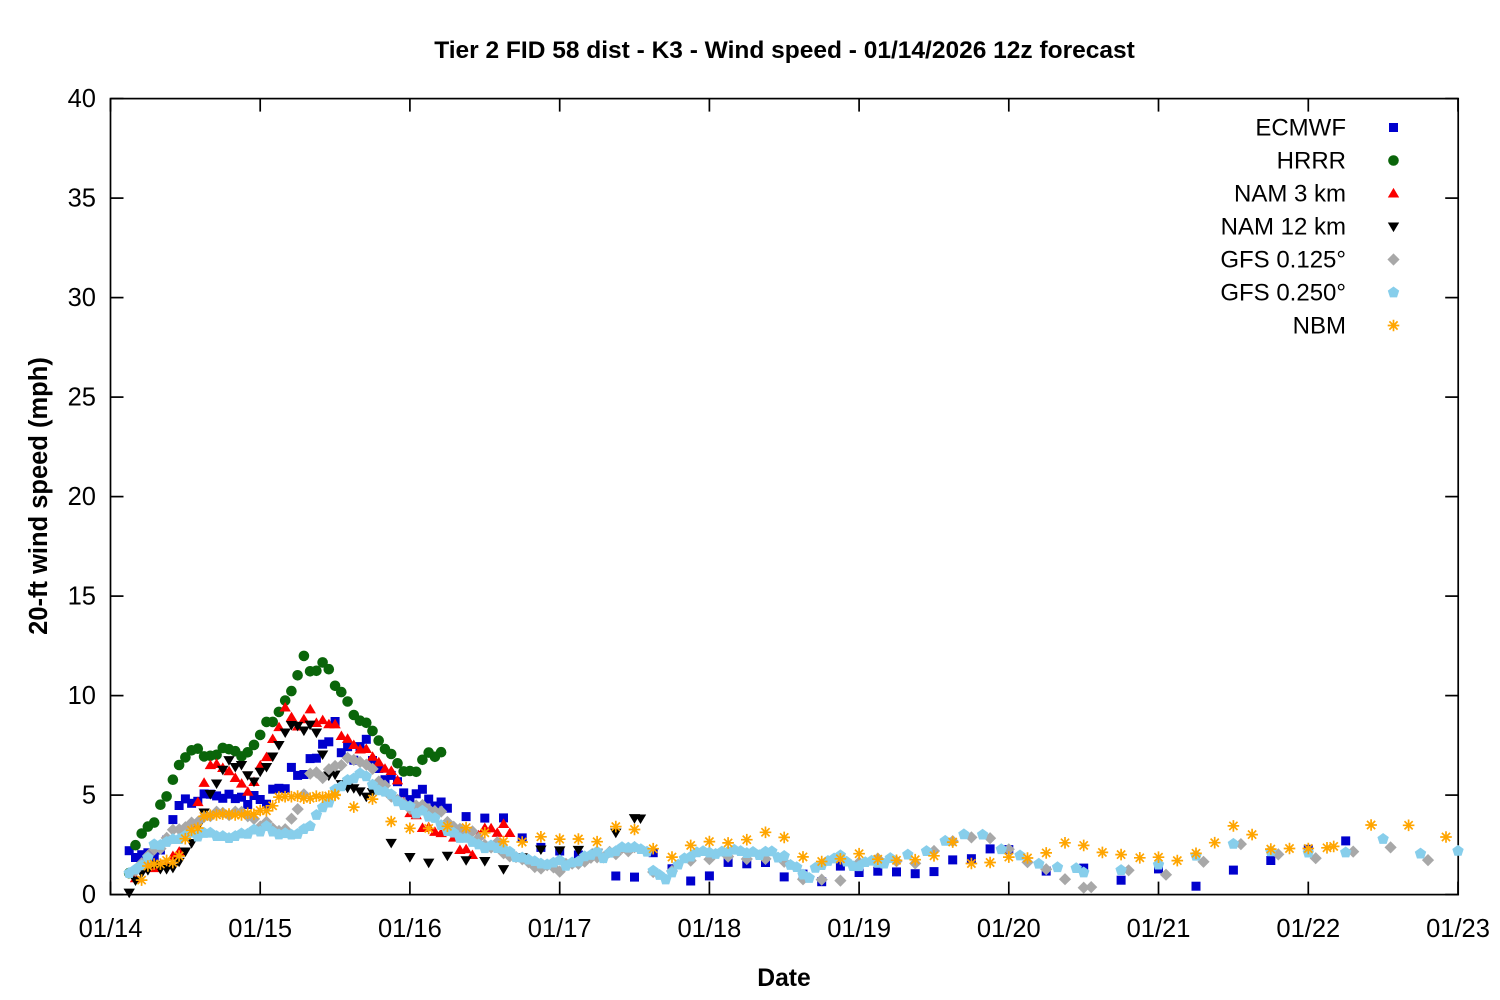 Image resolution: width=1500 pixels, height=1000 pixels. What do you see at coordinates (1159, 929) in the screenshot?
I see `svg-text: 01/21` at bounding box center [1159, 929].